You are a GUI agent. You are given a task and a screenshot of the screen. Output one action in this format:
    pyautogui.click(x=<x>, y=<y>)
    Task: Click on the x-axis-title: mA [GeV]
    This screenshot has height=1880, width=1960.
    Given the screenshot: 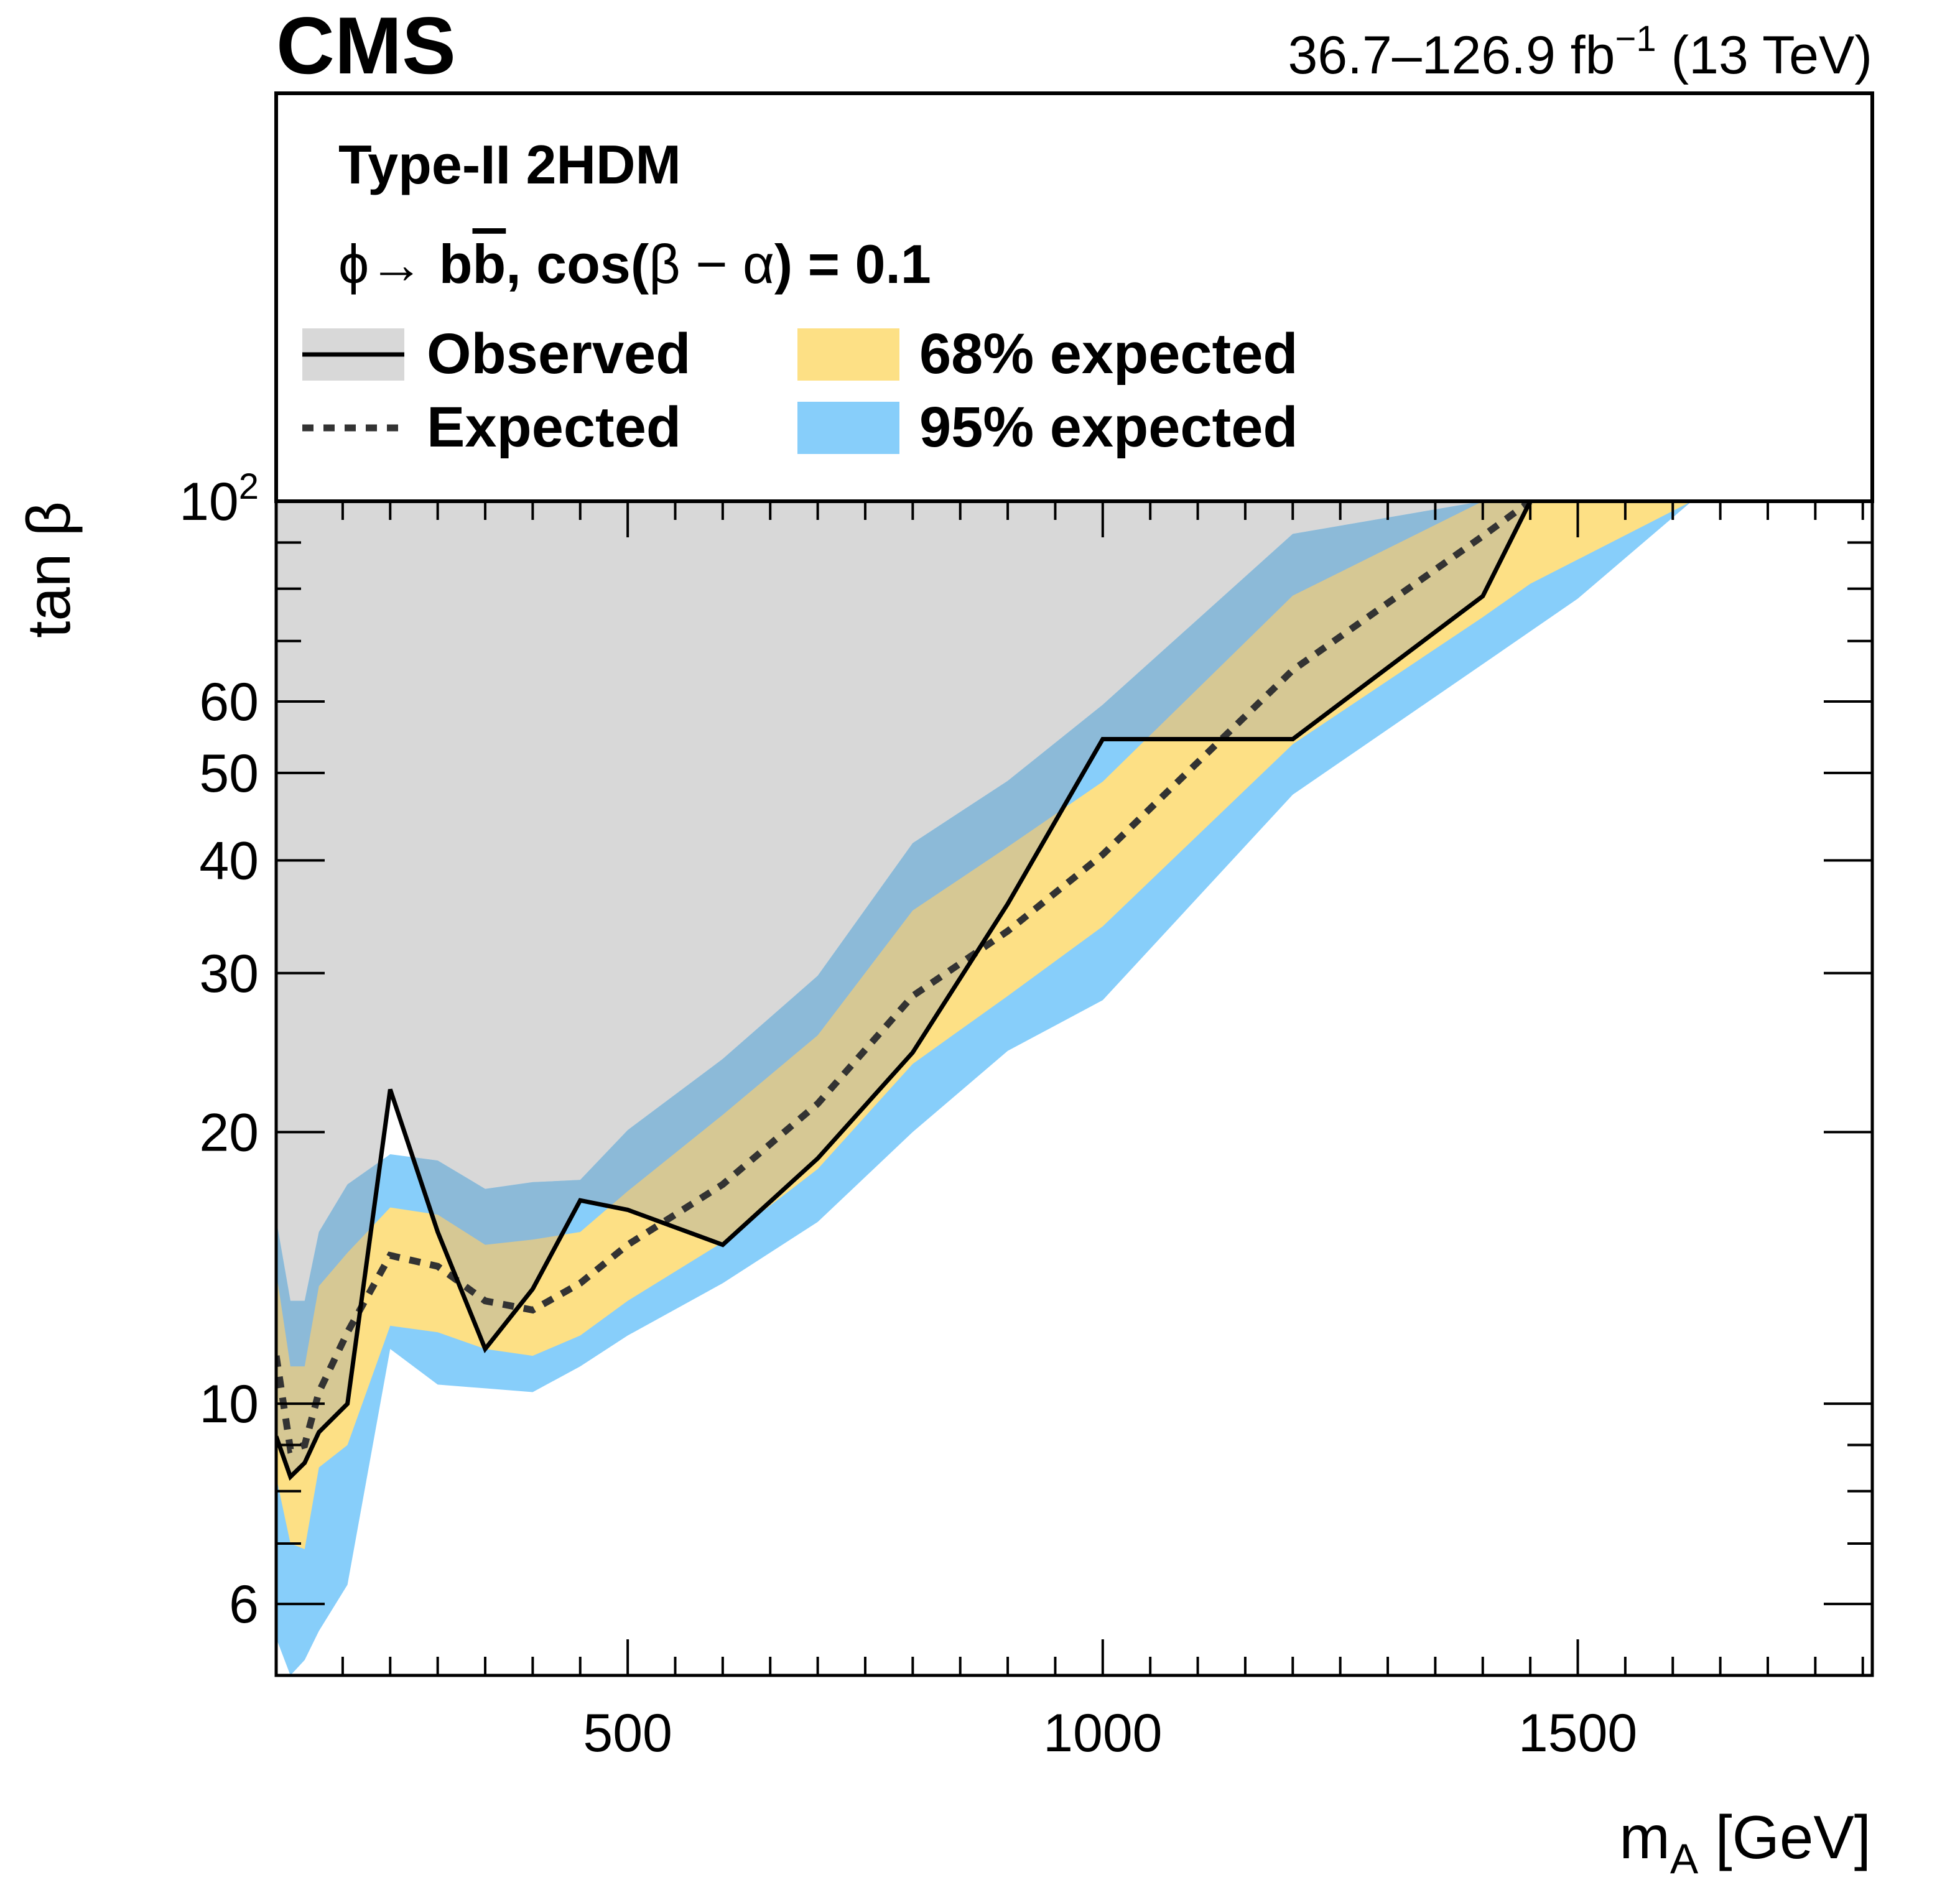 What is the action you would take?
    pyautogui.click(x=1745, y=1841)
    